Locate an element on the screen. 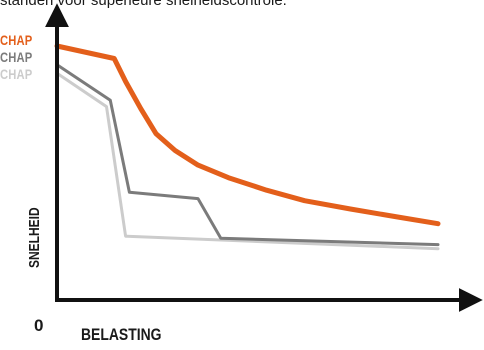 Image resolution: width=484 pixels, height=350 pixels. legend: CHAP CHAP CHAP is located at coordinates (30, 57).